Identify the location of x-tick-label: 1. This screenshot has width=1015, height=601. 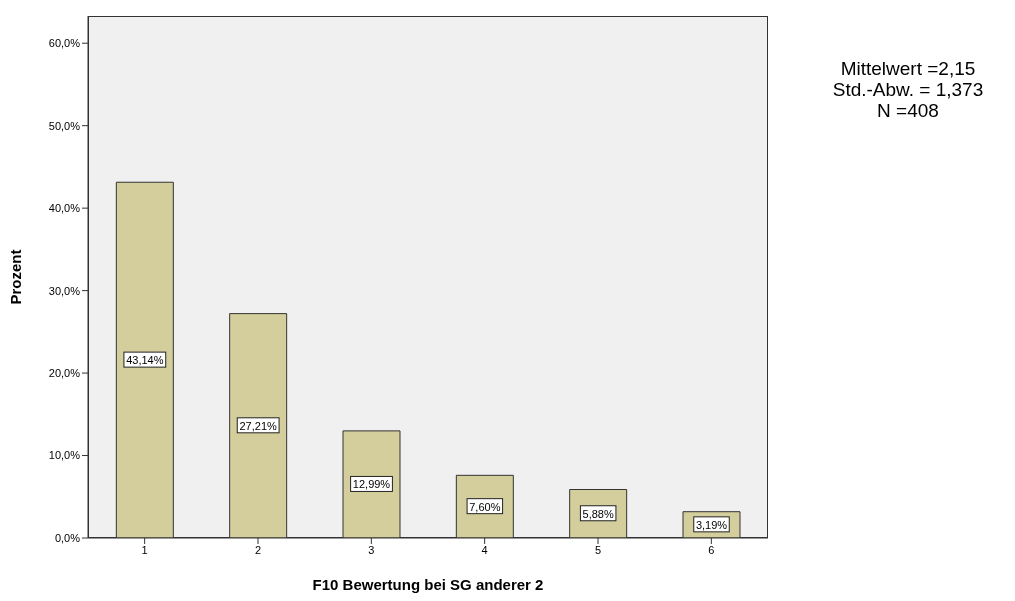
(144, 549).